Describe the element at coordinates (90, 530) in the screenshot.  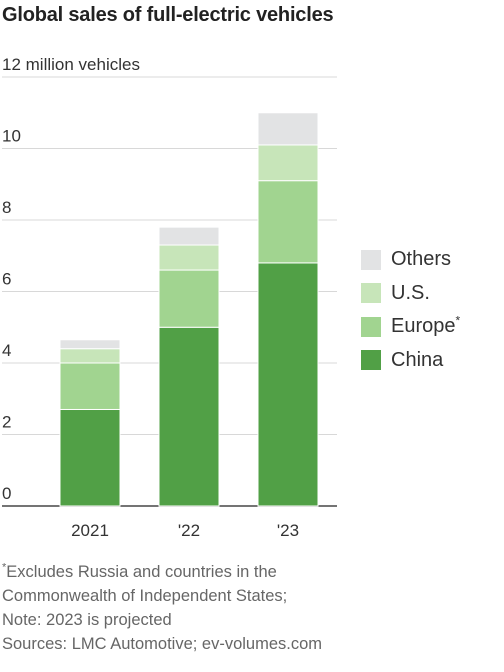
I see `x-tick-label: 2021` at that location.